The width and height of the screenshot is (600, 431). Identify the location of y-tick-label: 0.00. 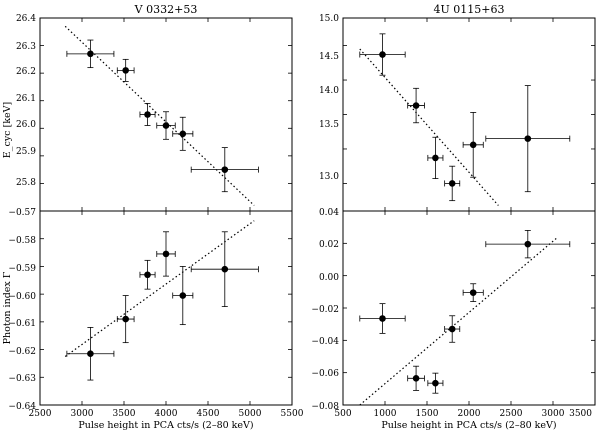
(329, 278).